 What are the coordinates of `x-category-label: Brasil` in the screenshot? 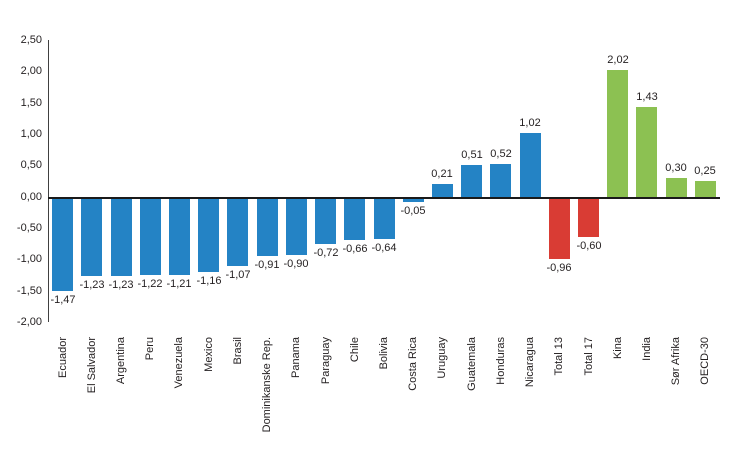 It's located at (238, 351).